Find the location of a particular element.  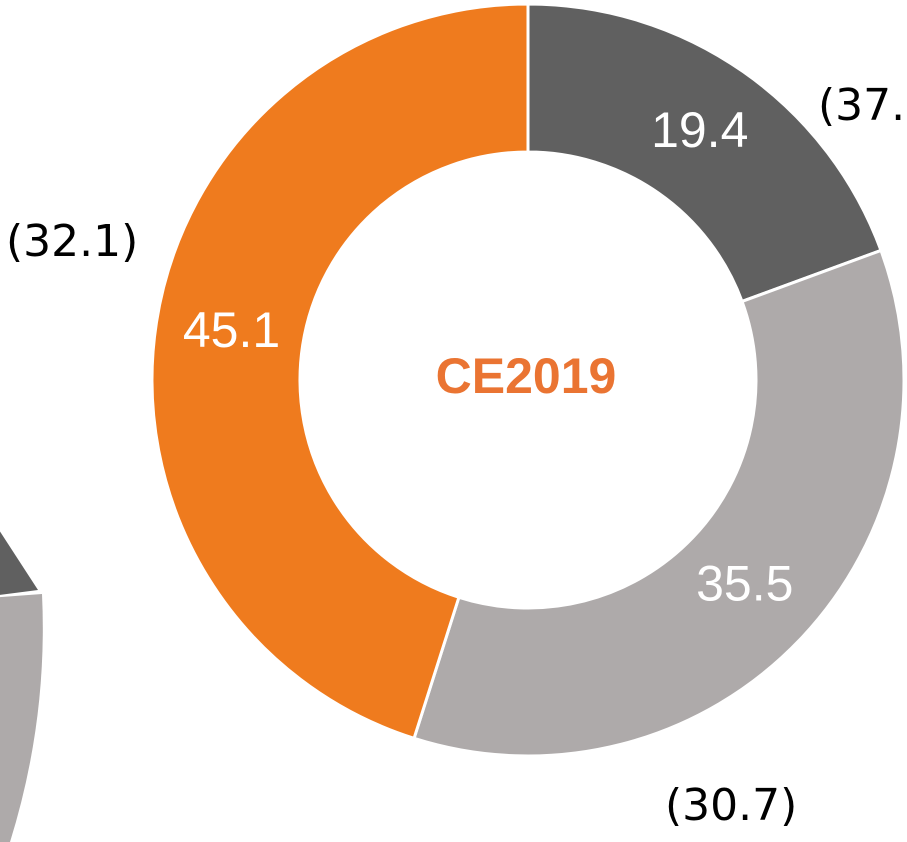

center-label: CE2019 is located at coordinates (526, 376).